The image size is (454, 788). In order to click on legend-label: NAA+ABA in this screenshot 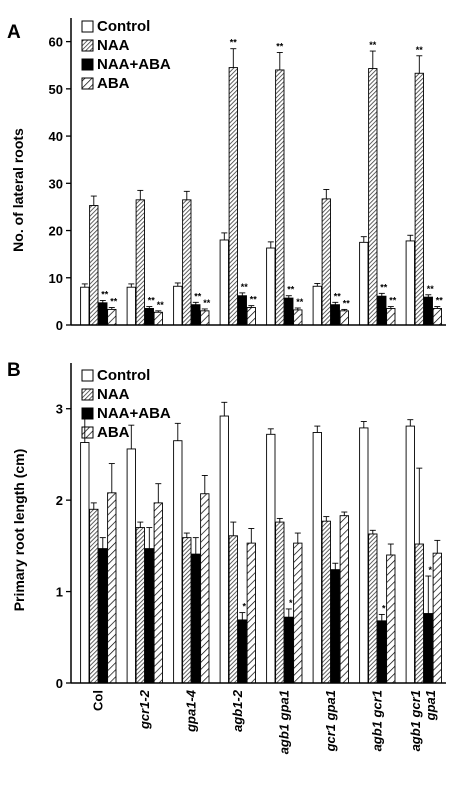, I will do `click(134, 64)`.